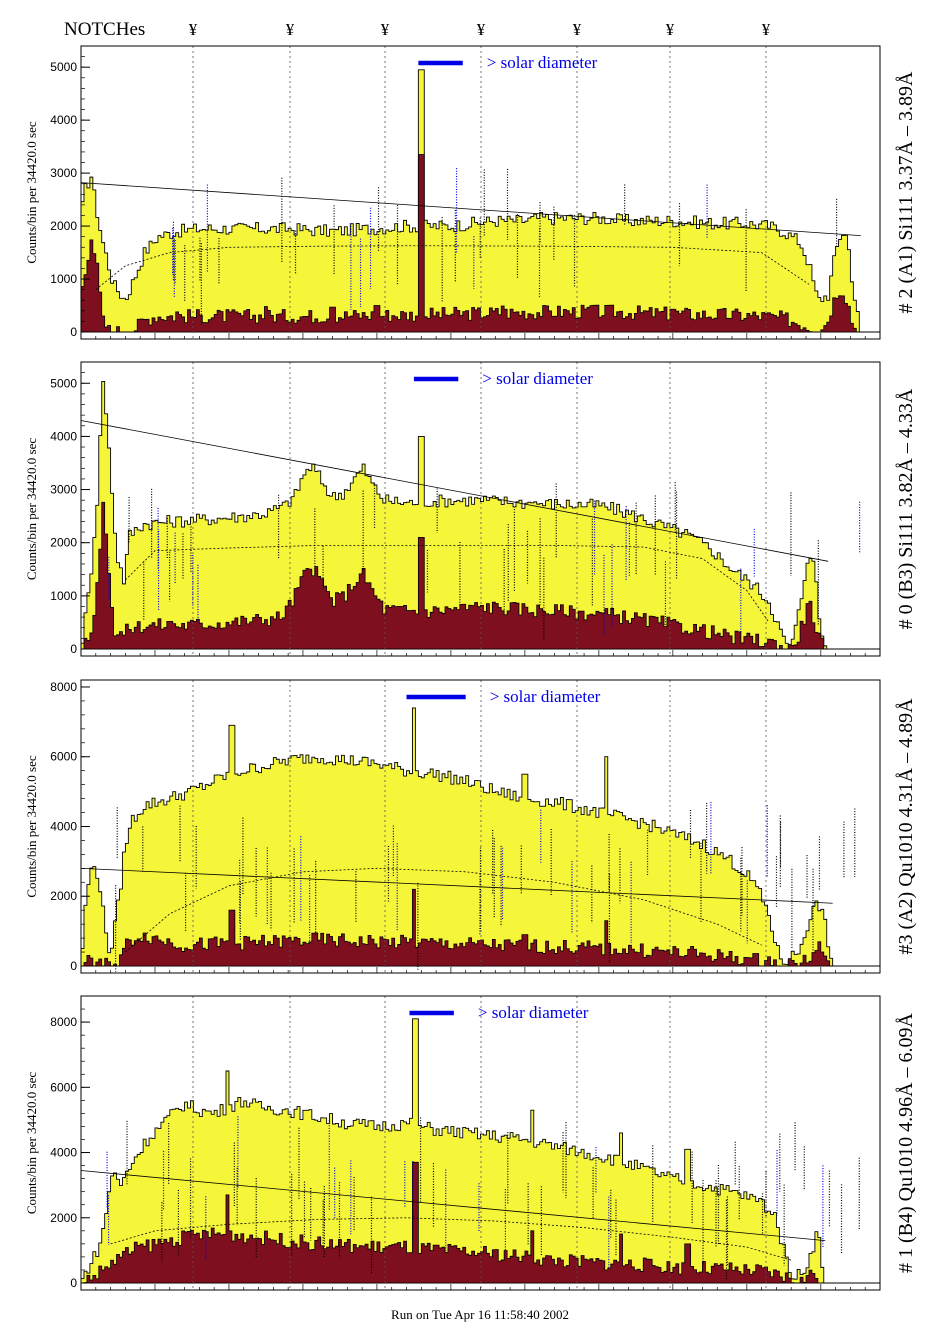 This screenshot has height=1329, width=942. Describe the element at coordinates (577, 29) in the screenshot. I see `notch-marker-5: ¥` at that location.